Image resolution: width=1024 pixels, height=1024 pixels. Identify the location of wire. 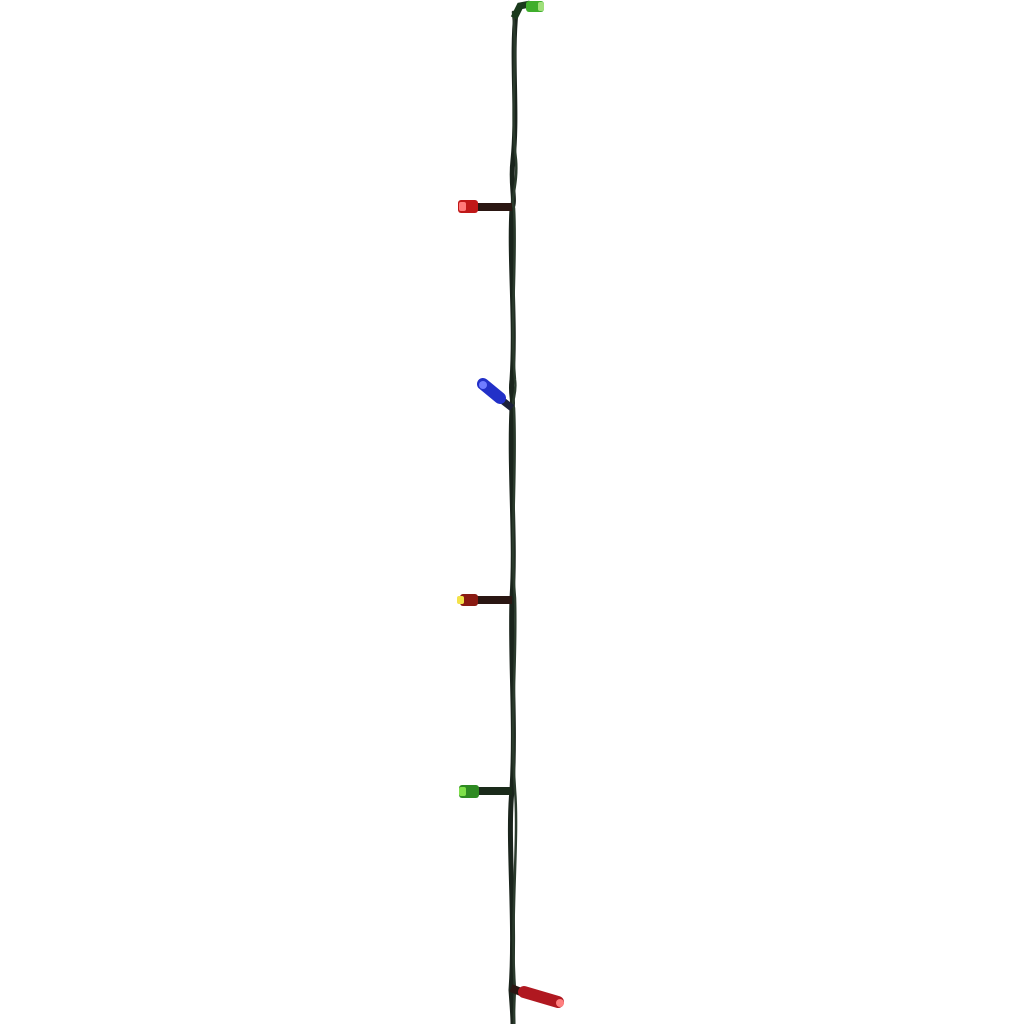
(513, 516).